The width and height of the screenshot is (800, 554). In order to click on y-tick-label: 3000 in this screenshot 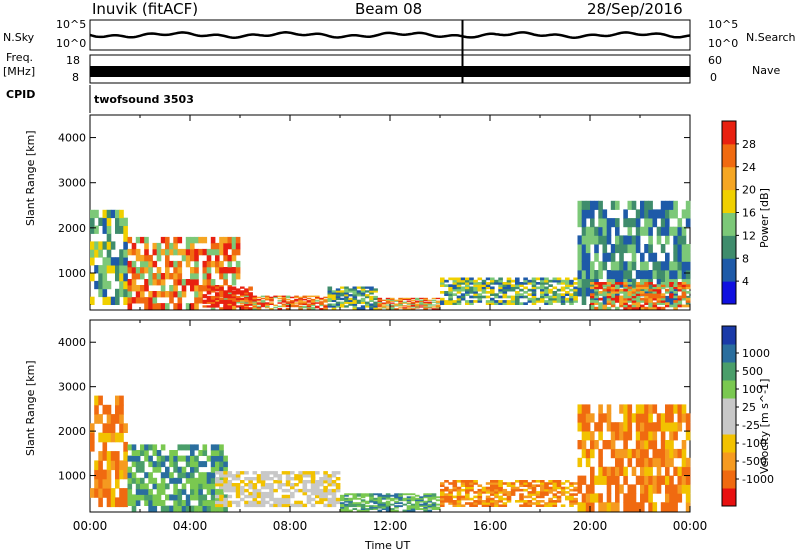, I will do `click(72, 183)`.